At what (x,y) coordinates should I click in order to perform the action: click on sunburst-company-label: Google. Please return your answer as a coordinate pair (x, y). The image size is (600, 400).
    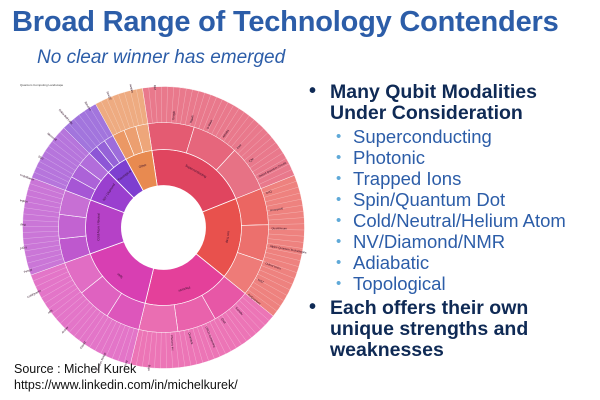
    Looking at the image, I should click on (173, 115).